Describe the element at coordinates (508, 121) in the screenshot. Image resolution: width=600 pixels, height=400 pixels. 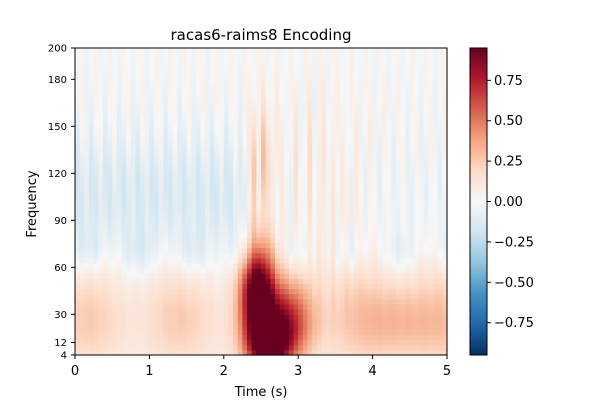
I see `colorbar-tick-label: 0.50` at that location.